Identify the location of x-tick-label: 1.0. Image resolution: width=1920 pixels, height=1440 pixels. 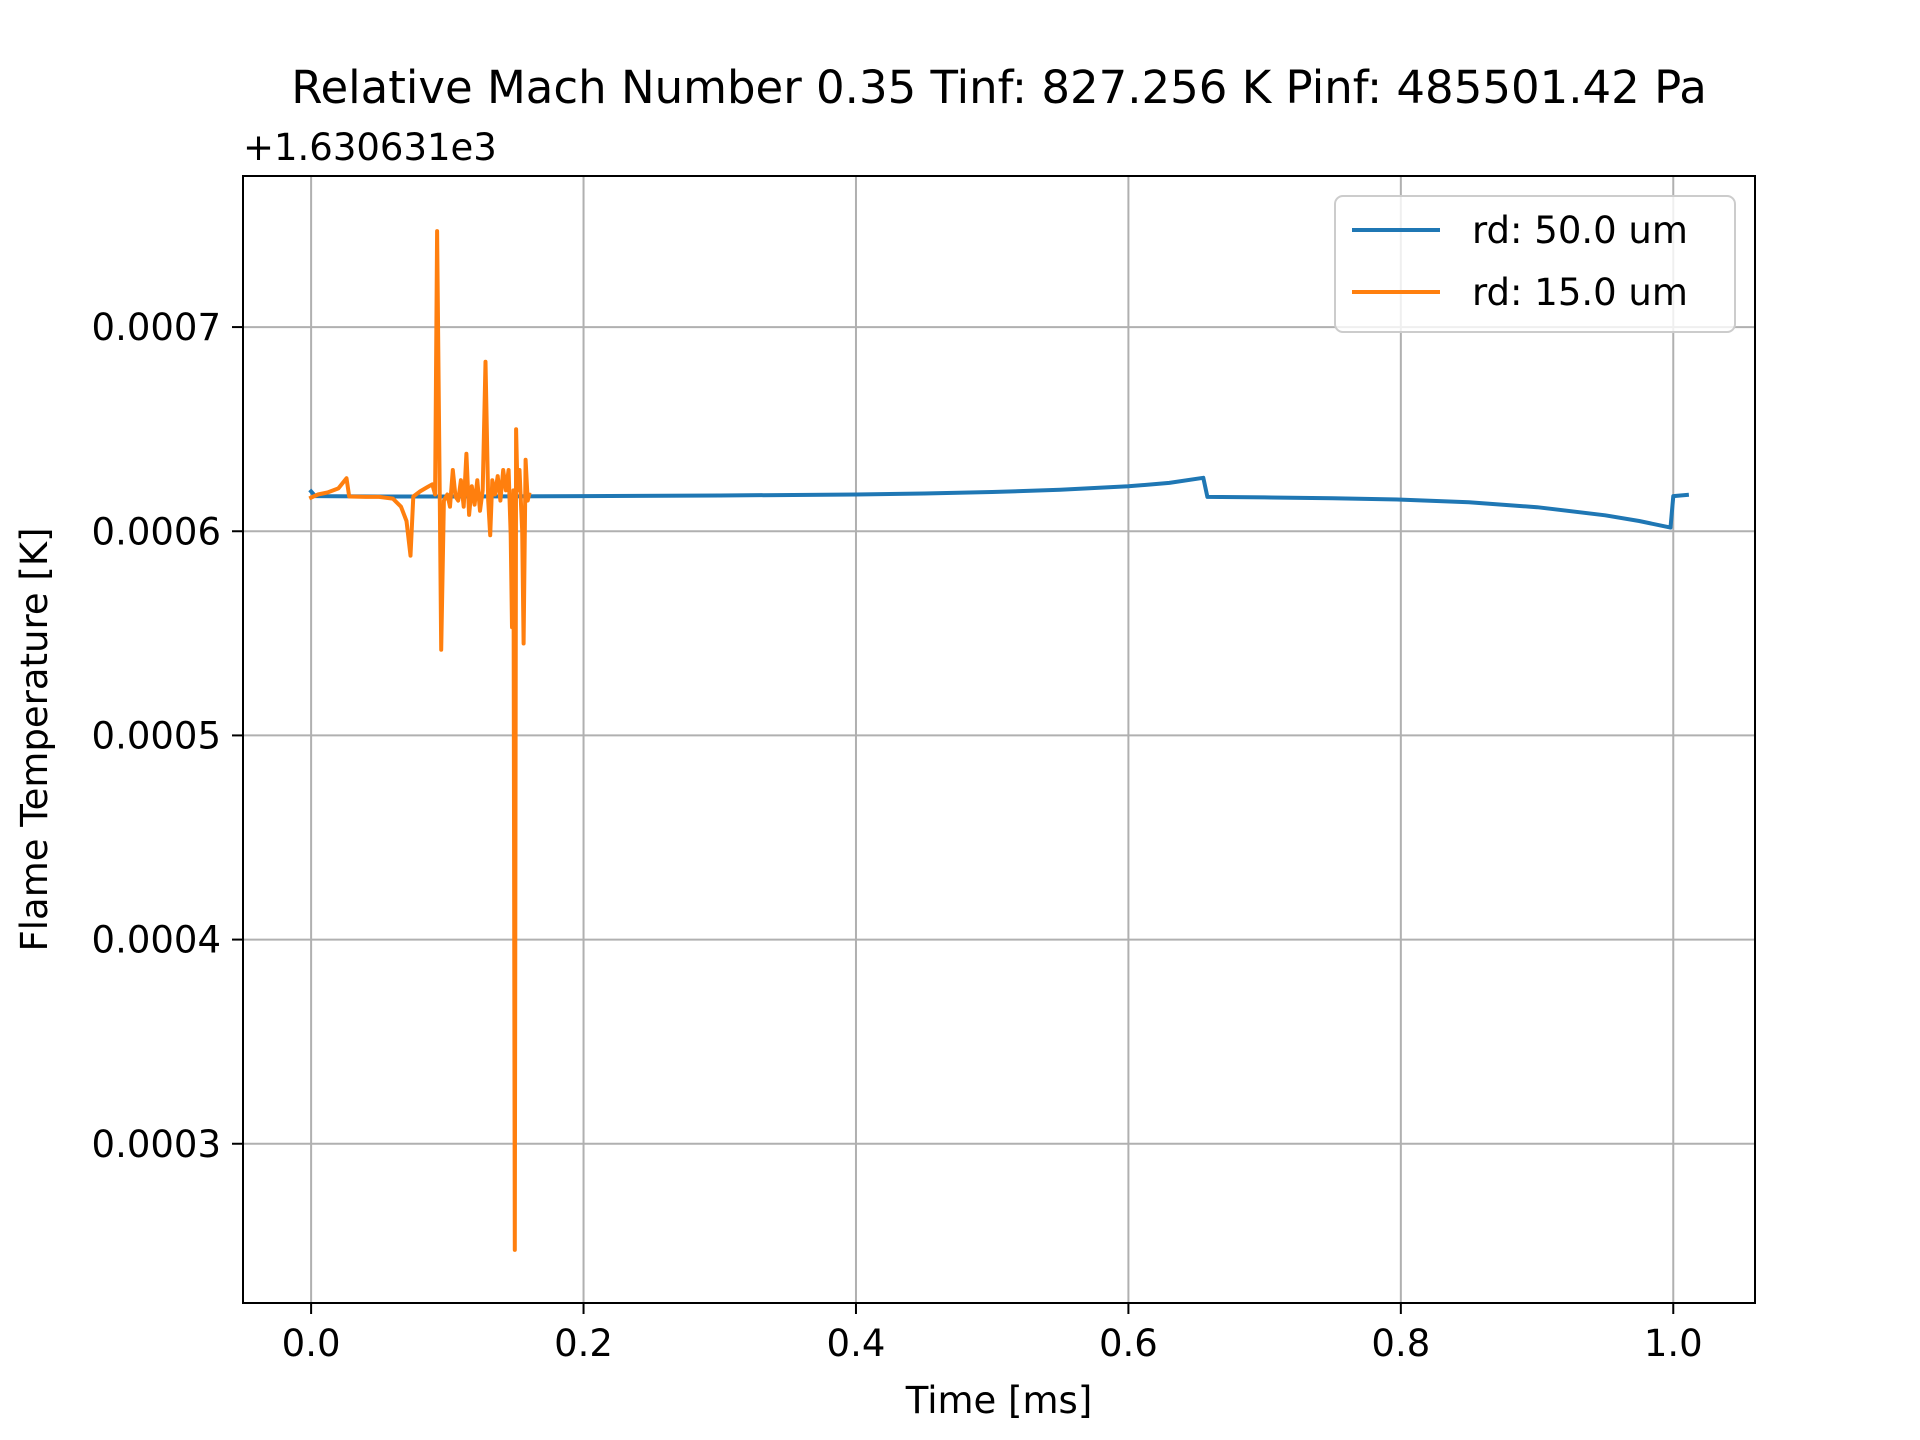
(1673, 1343).